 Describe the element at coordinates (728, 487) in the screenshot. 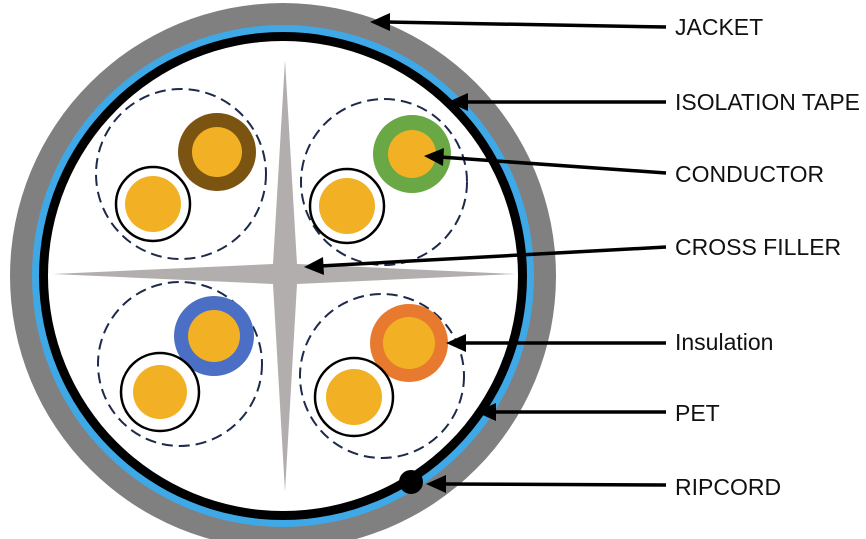

I see `label-ripcord: RIPCORD` at that location.